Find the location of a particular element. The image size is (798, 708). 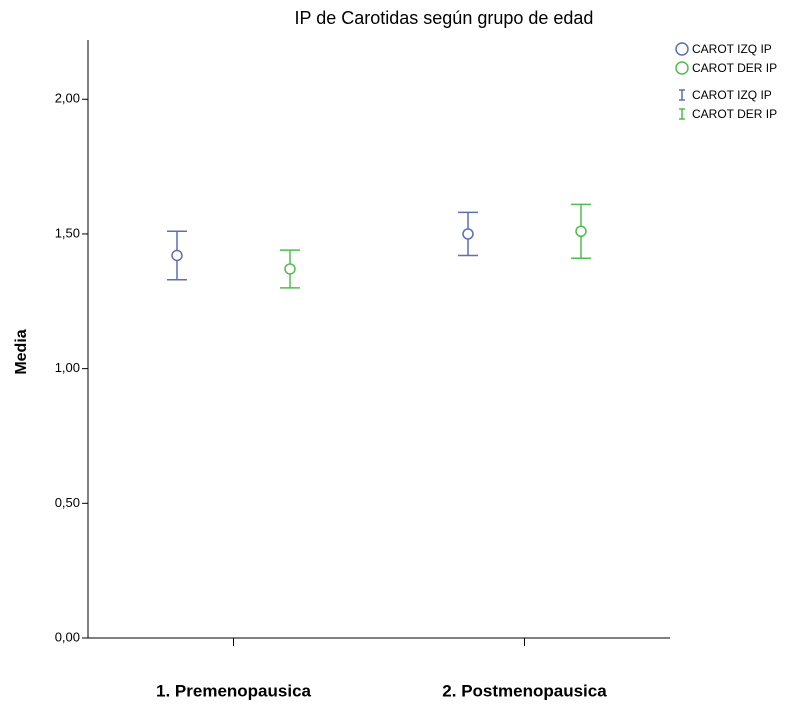

y-tick-label: 0,50 is located at coordinates (67, 502).